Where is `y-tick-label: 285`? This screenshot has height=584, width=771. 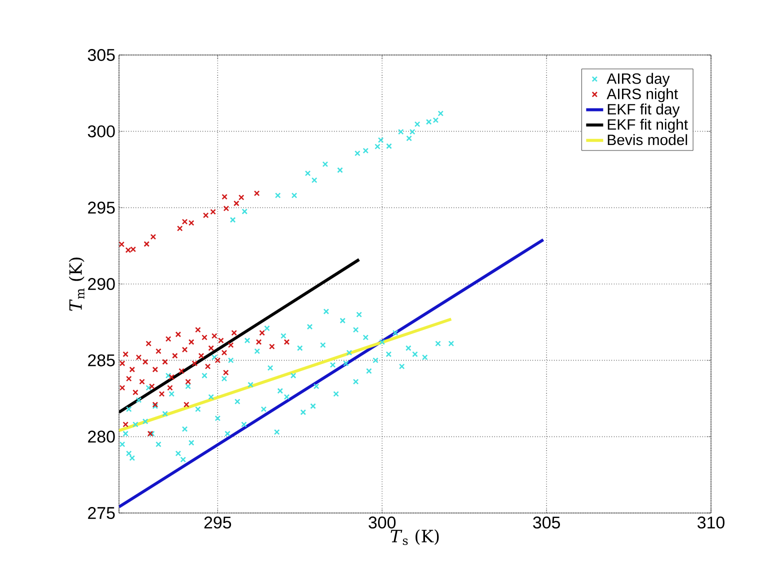
y-tick-label: 285 is located at coordinates (101, 360).